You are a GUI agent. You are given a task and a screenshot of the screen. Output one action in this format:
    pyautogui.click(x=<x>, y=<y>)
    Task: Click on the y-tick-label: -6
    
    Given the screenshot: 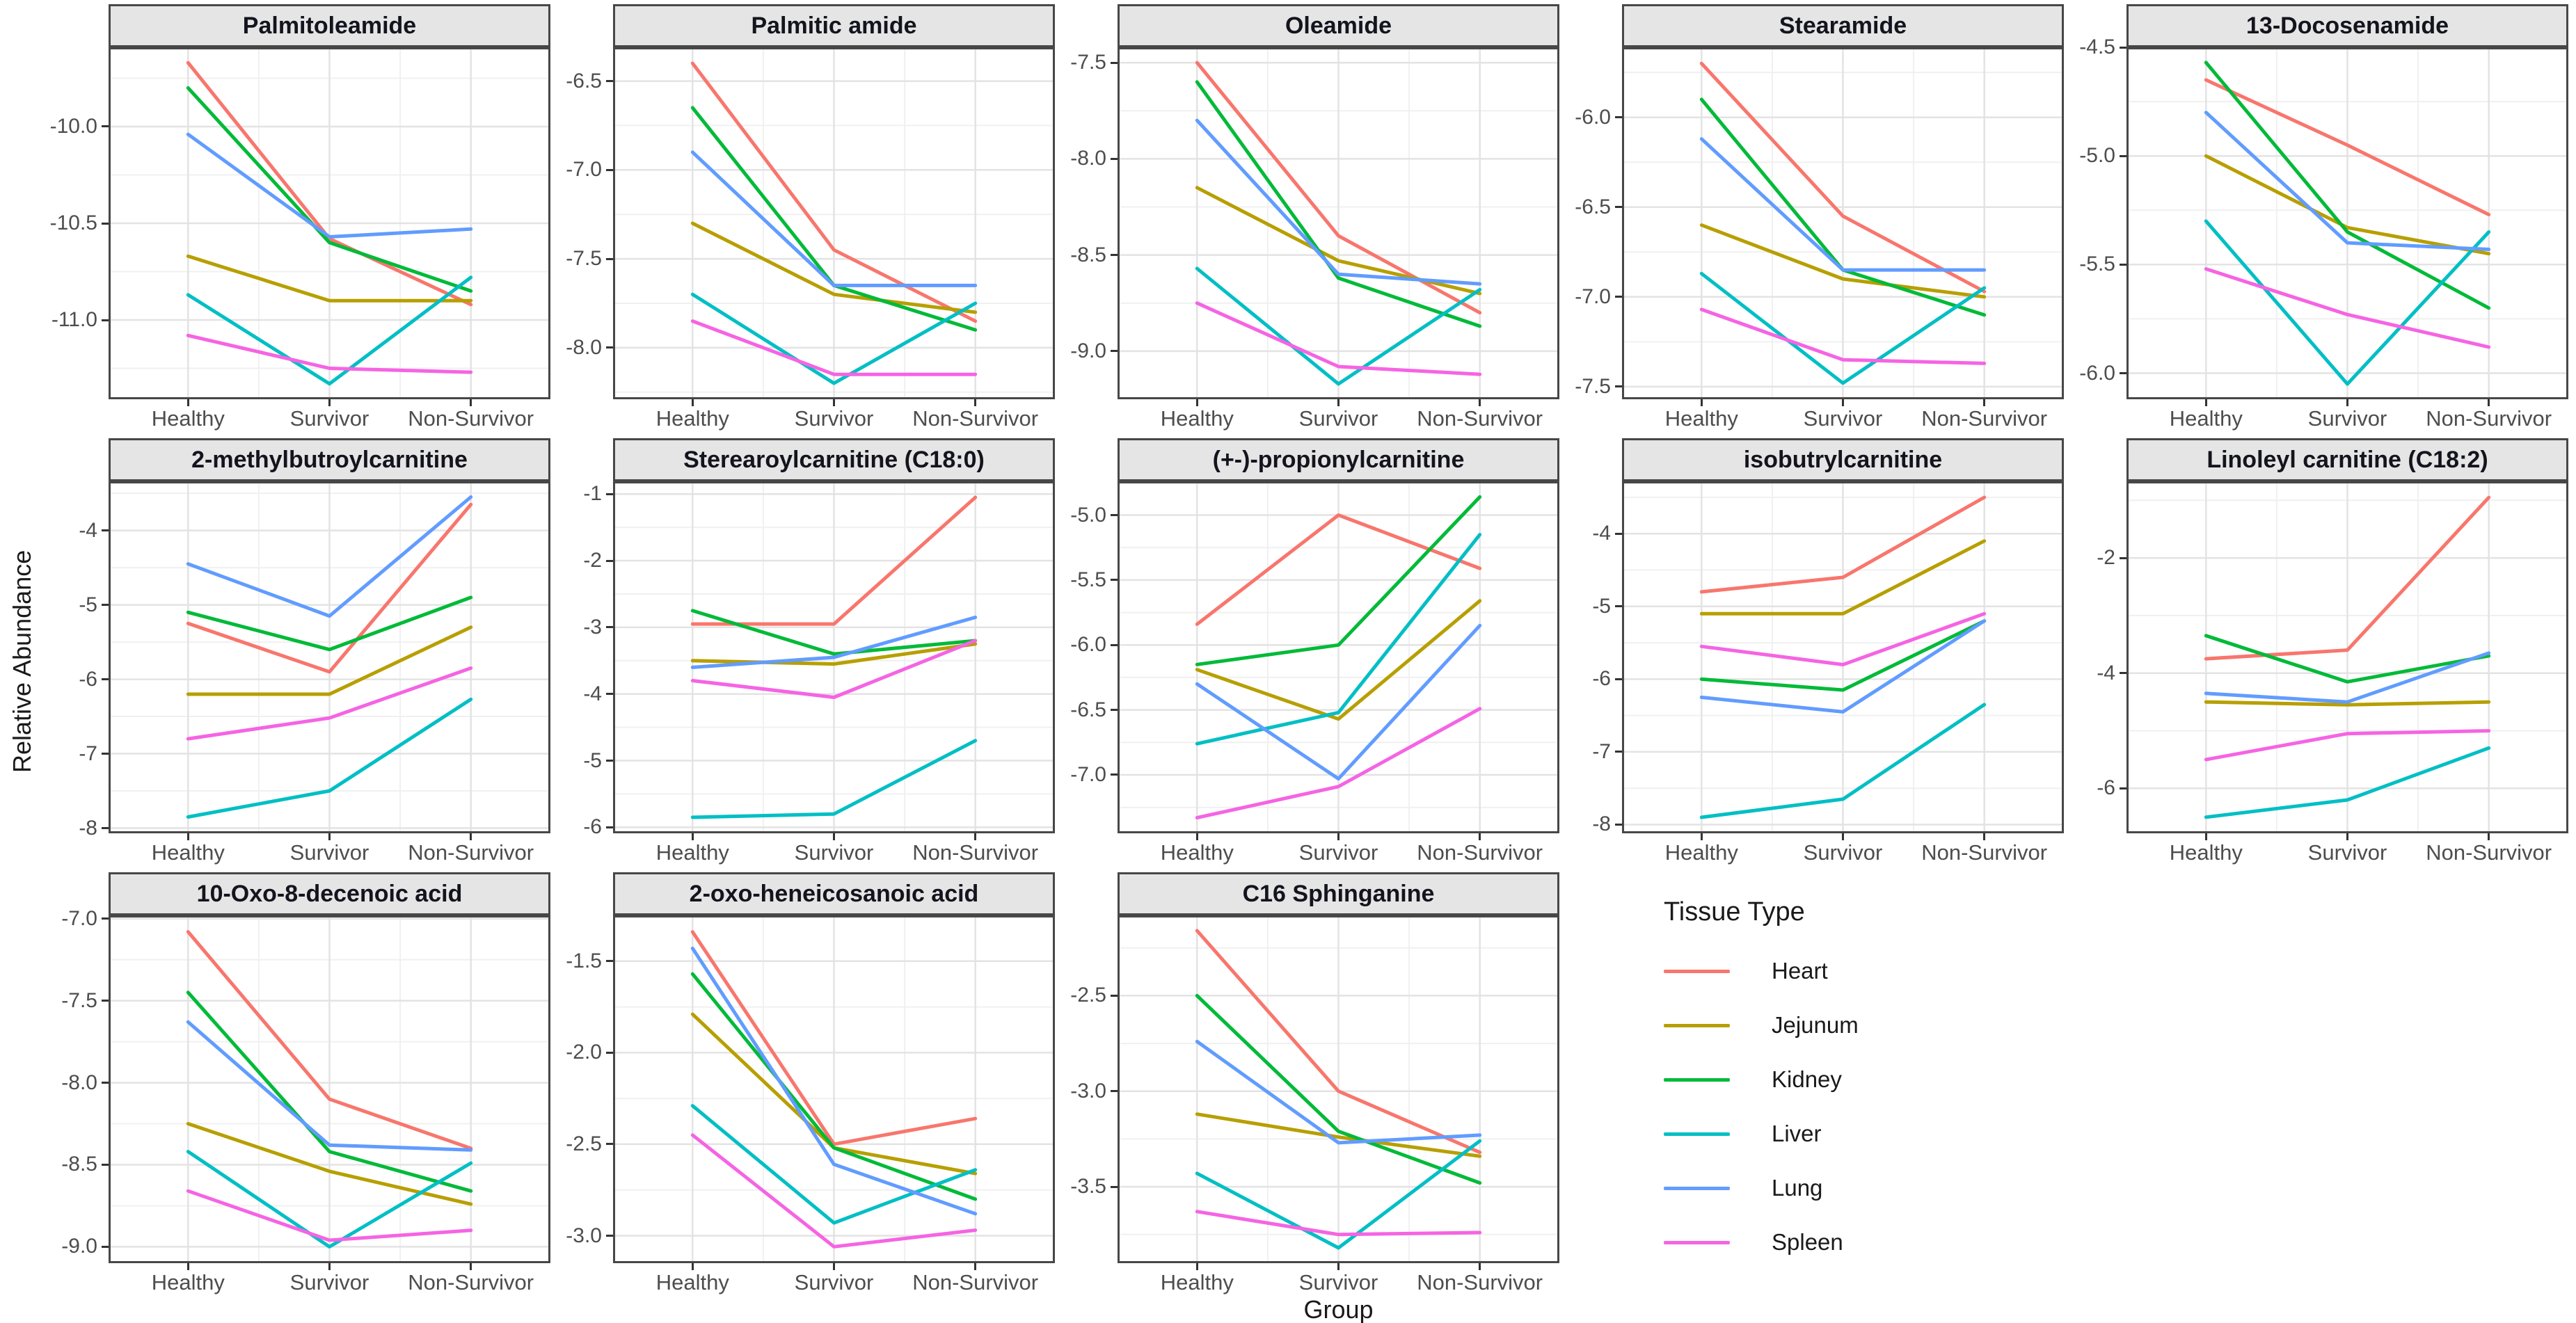 What is the action you would take?
    pyautogui.click(x=592, y=827)
    